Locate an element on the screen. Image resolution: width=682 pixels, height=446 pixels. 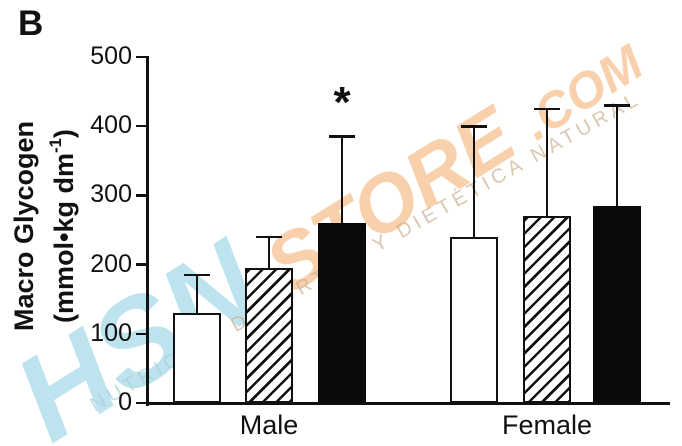
bar-male-solid-bar is located at coordinates (342, 313).